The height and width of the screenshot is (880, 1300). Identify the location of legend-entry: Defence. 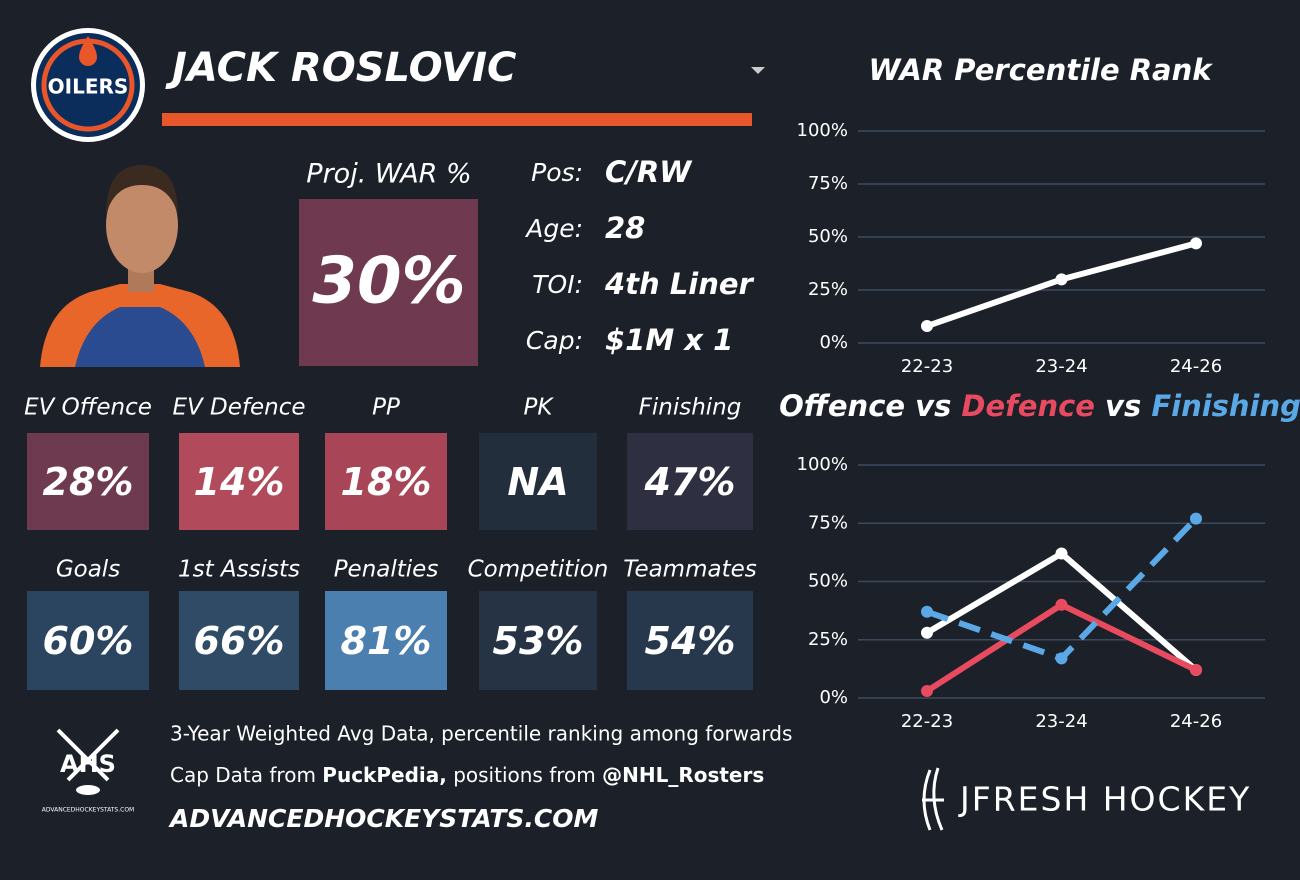
(1028, 406).